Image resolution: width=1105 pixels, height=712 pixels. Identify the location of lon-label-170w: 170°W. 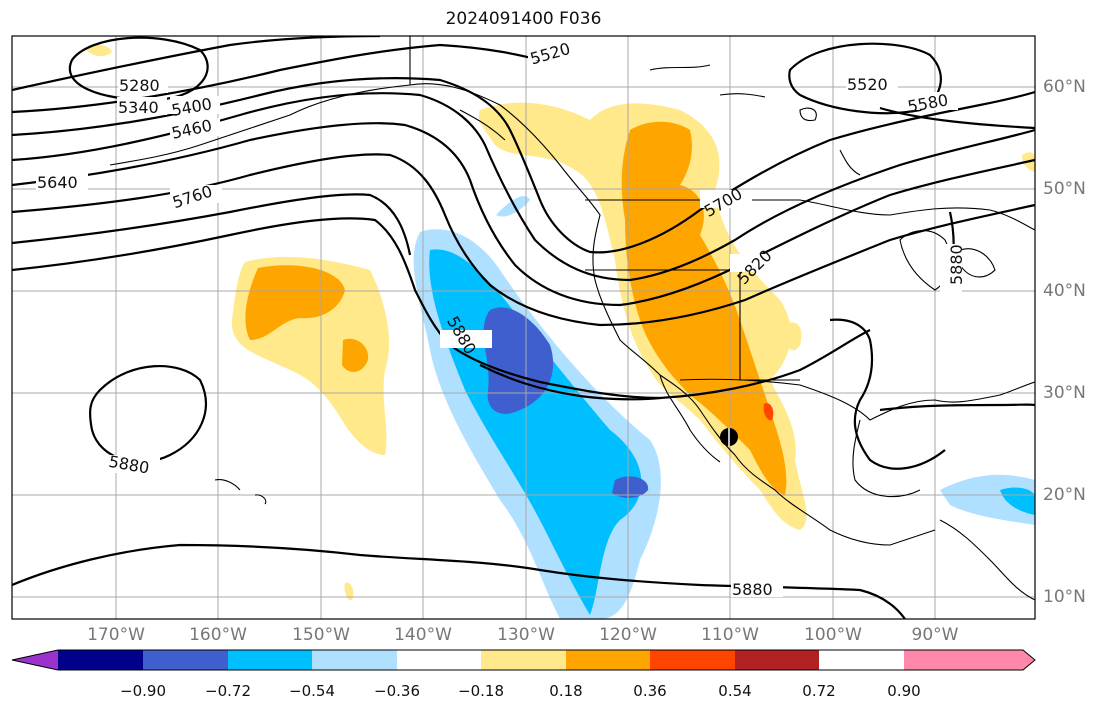
(116, 635).